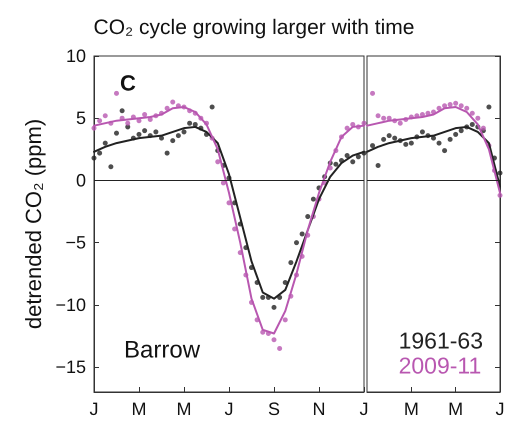 The image size is (508, 424). I want to click on annotation: C, so click(128, 83).